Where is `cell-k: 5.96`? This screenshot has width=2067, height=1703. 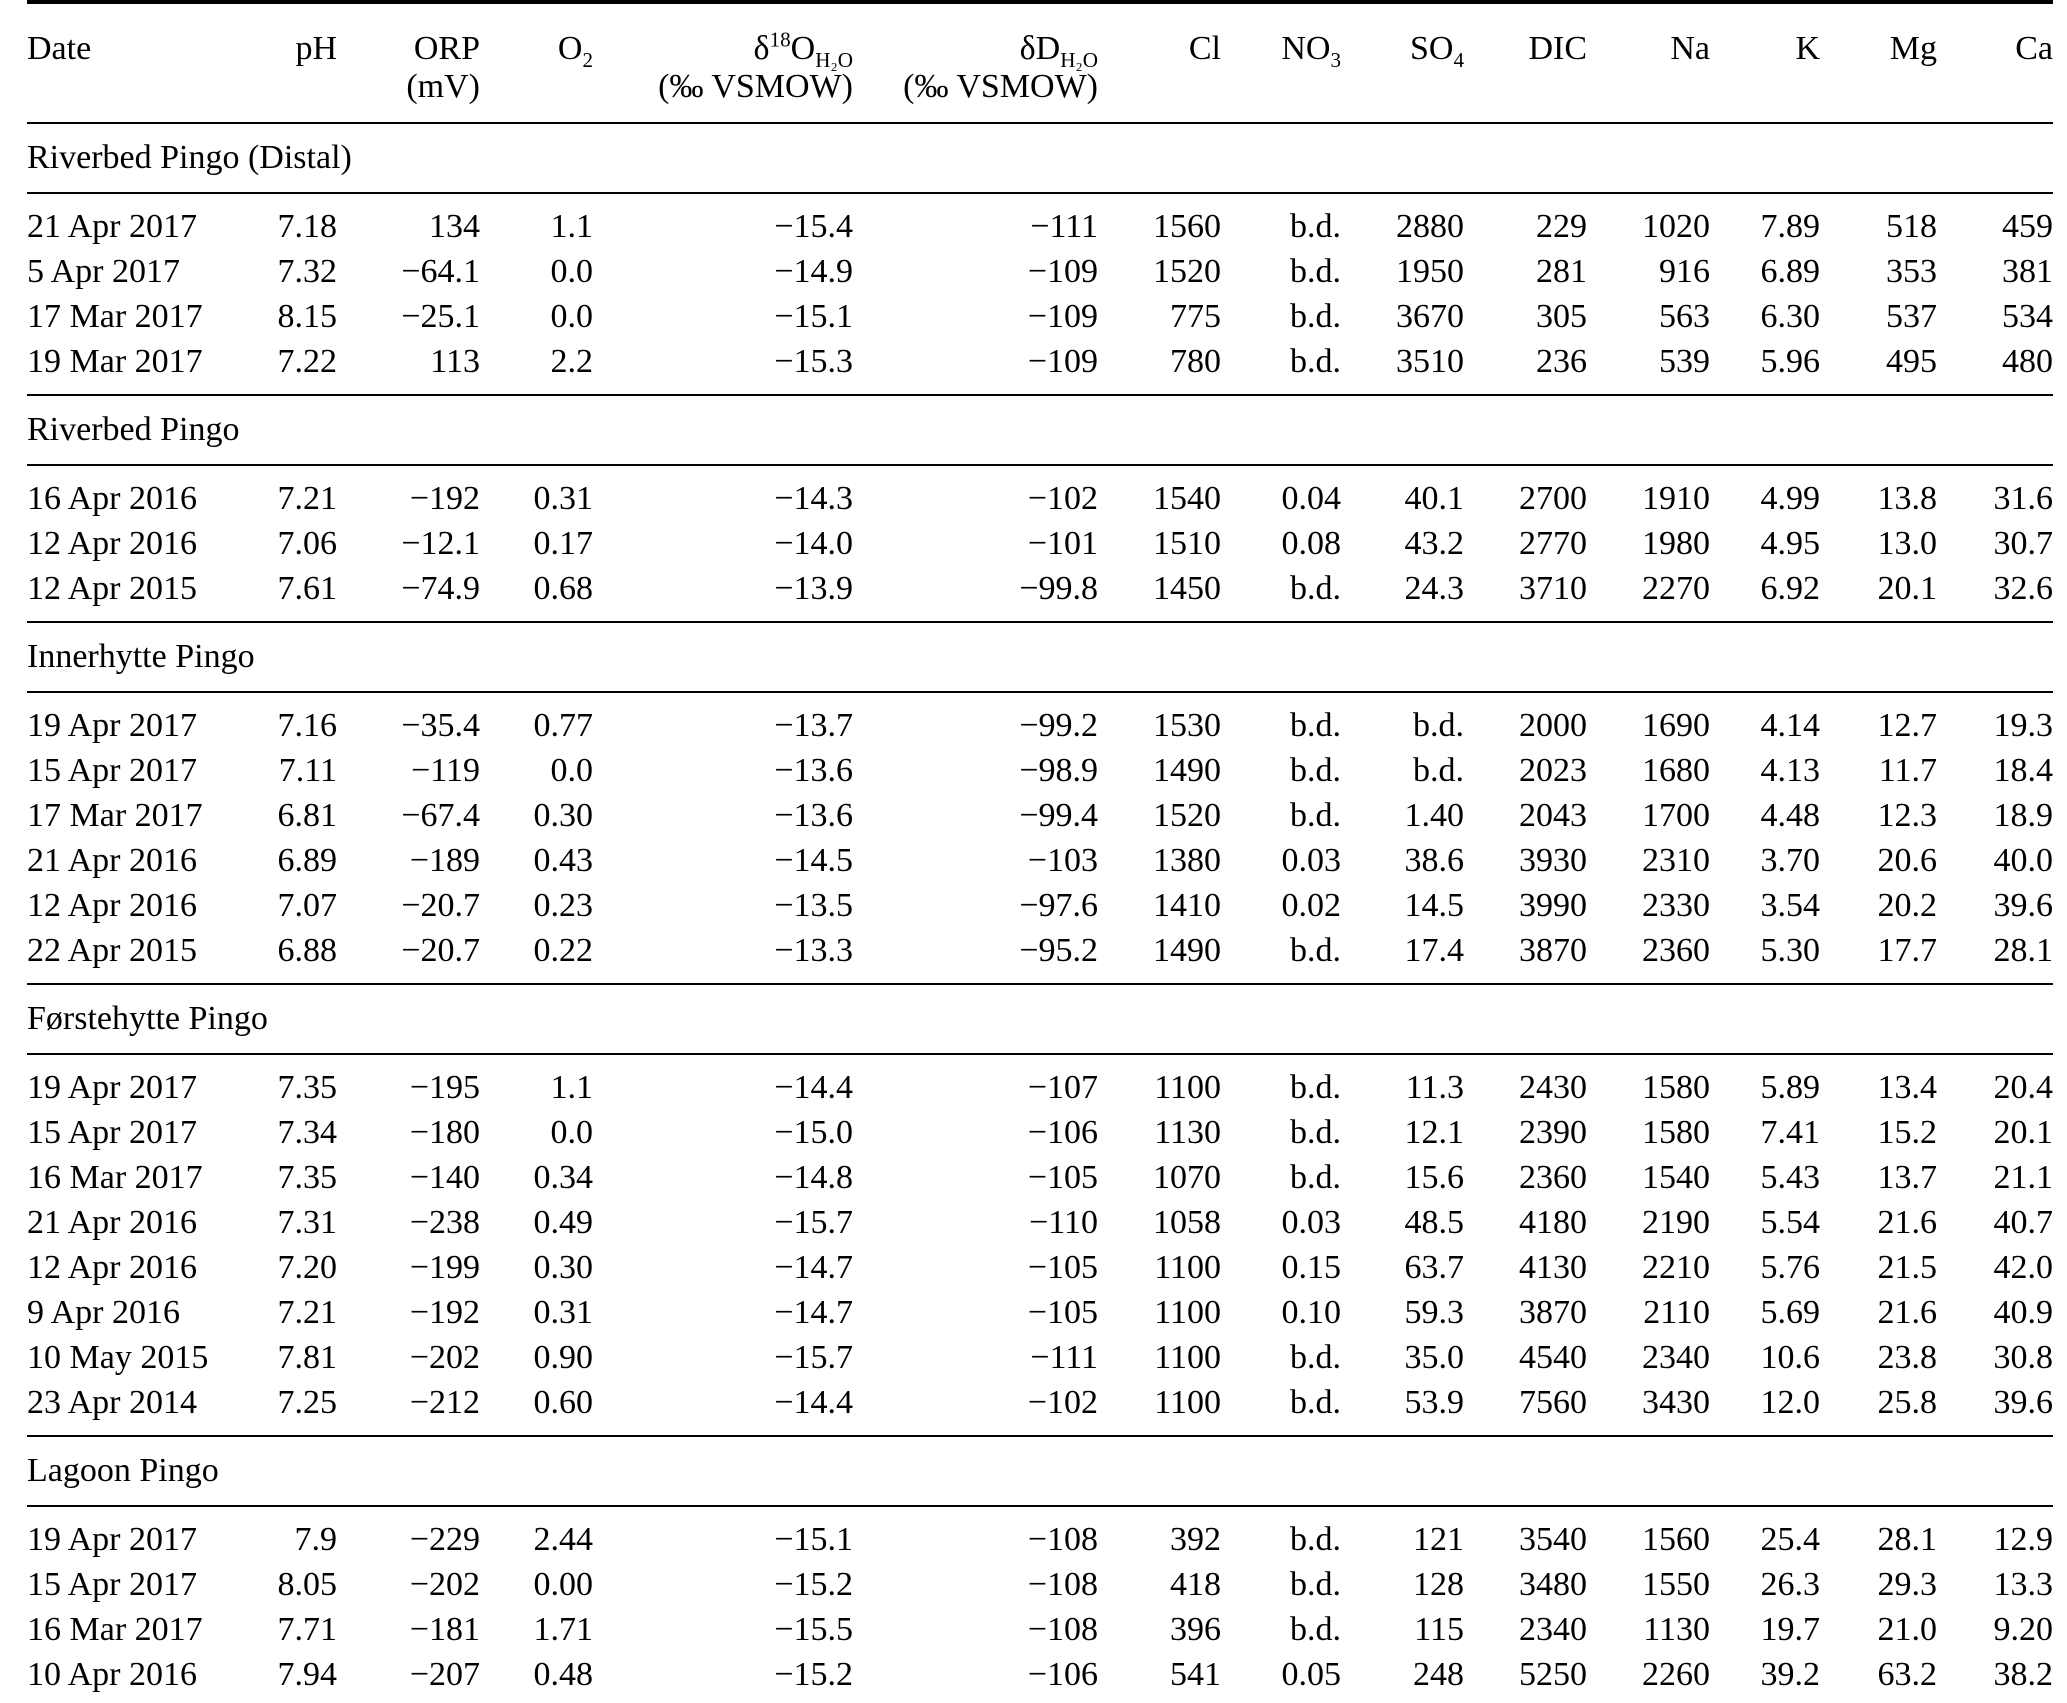 cell-k: 5.96 is located at coordinates (1790, 361).